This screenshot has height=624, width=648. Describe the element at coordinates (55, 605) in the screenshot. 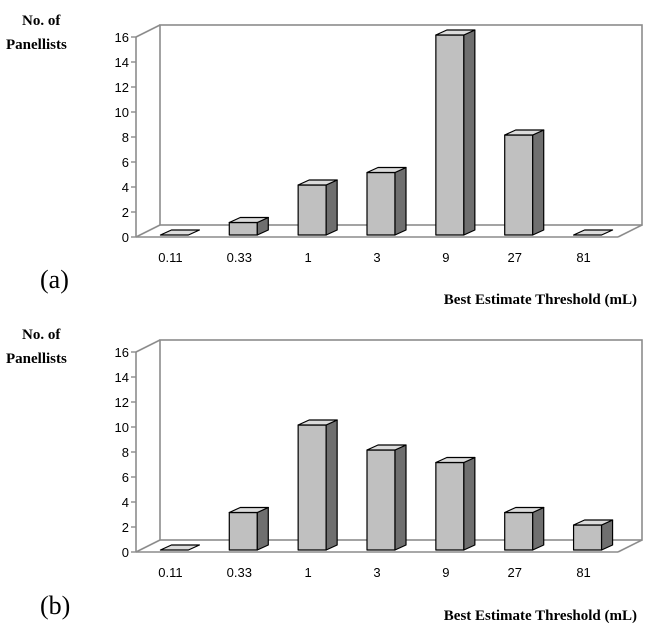

I see `panel-label: (b)` at that location.